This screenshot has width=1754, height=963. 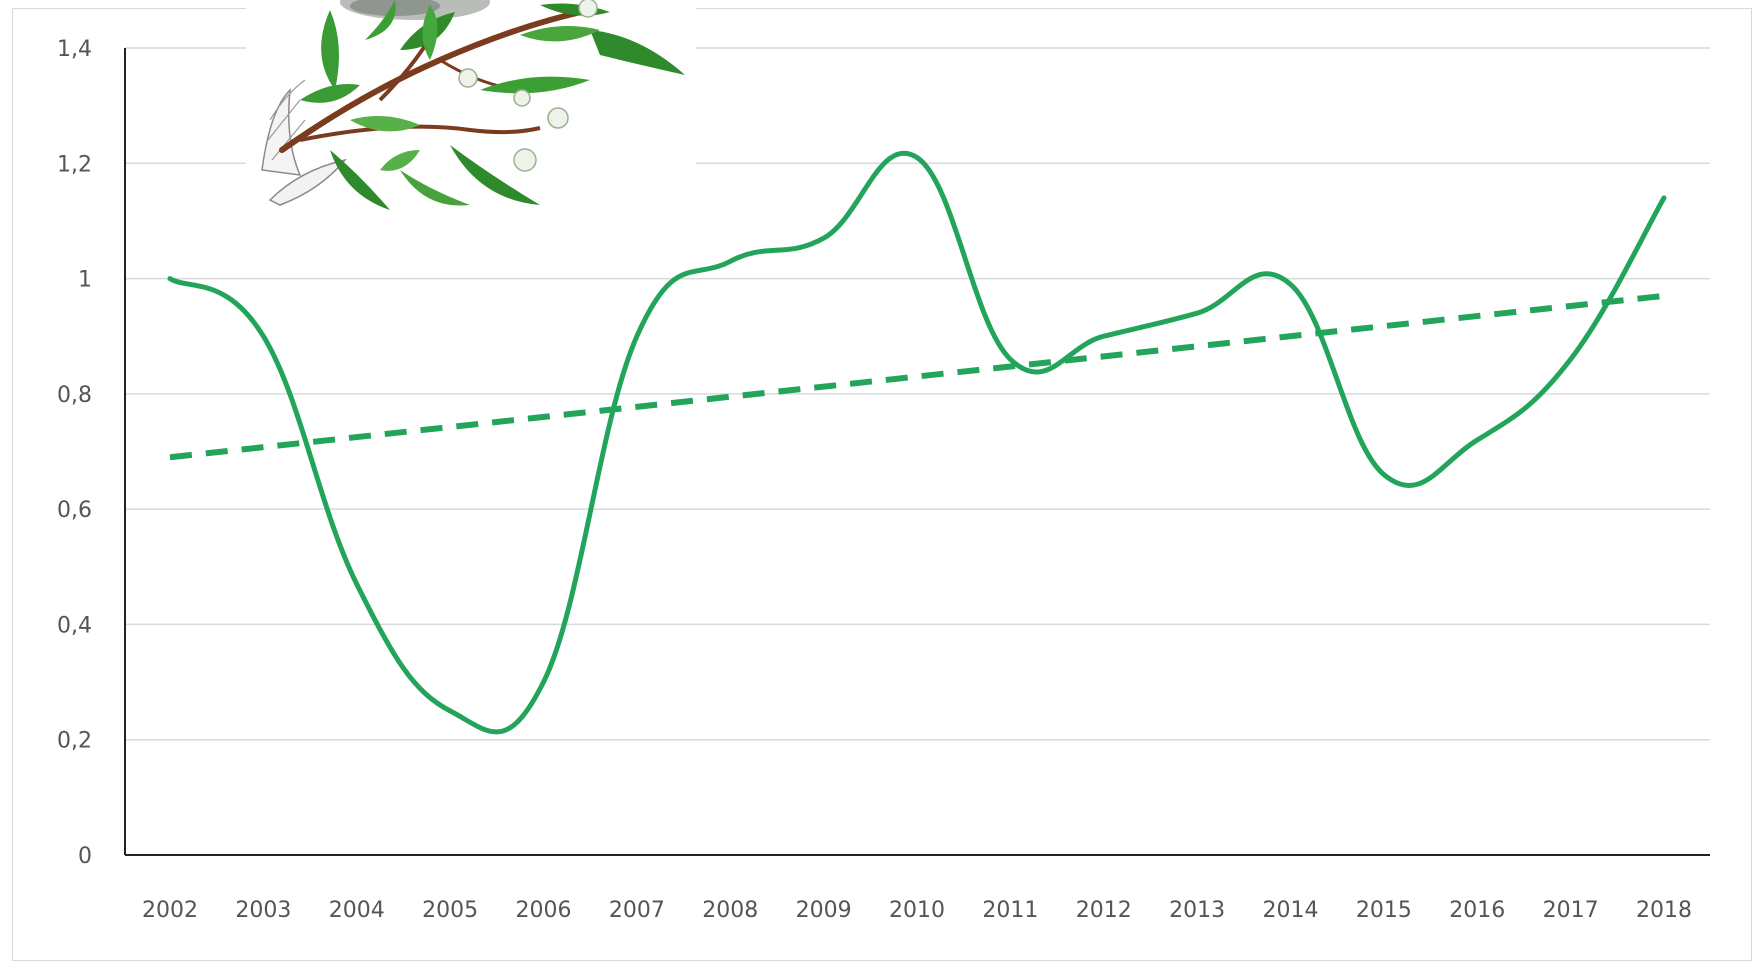 I want to click on data-point-2018, so click(x=1664, y=198).